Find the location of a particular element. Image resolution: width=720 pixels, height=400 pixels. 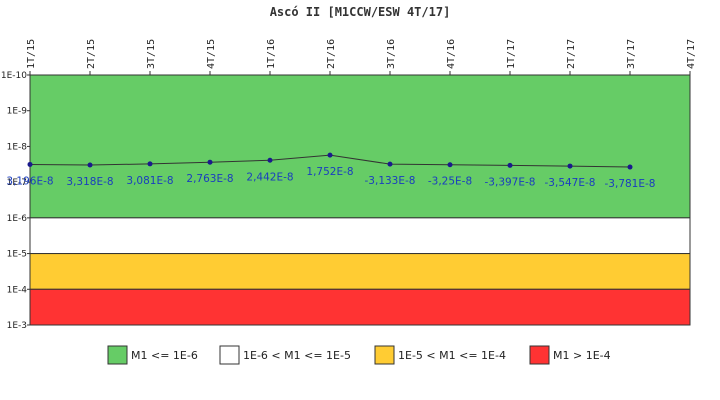

x-tick-label: 4T/16 is located at coordinates (451, 54).